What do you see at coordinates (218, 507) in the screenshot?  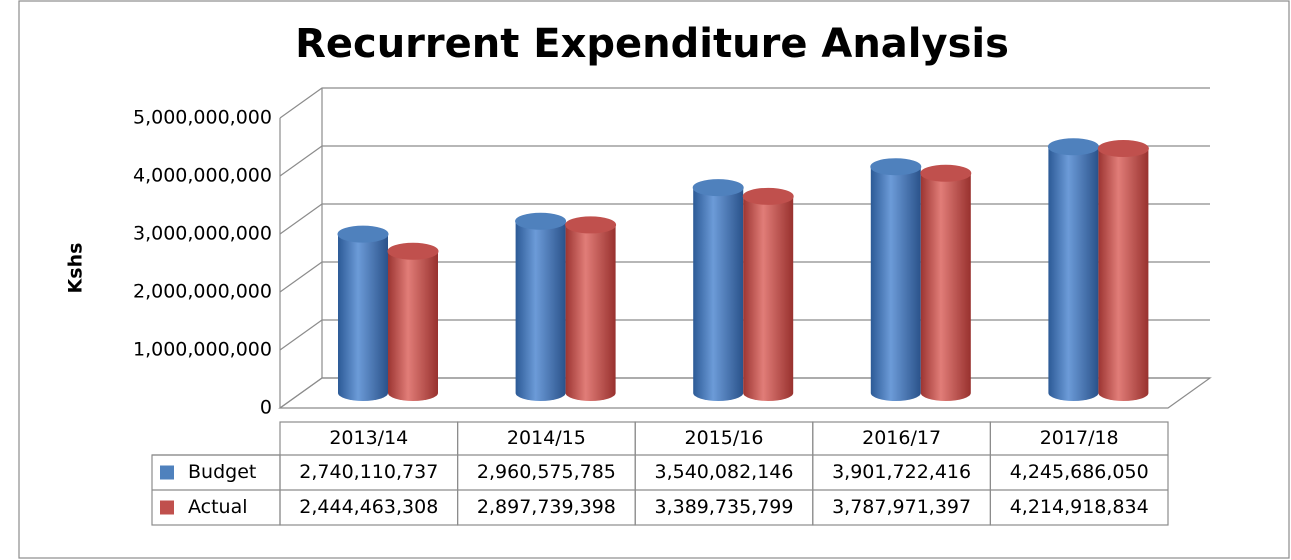 I see `legend-label: Actual` at bounding box center [218, 507].